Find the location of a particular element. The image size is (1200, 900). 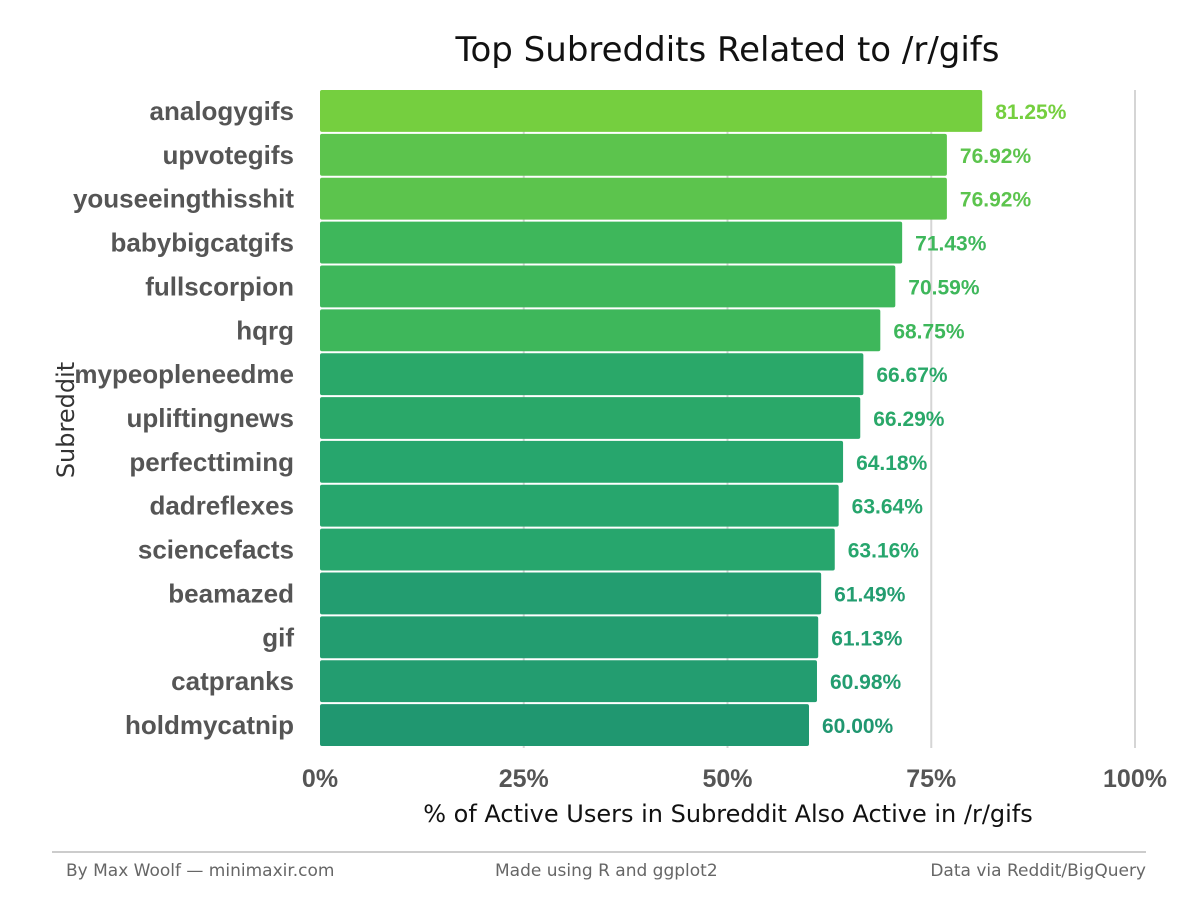

category-label-gif: gif is located at coordinates (278, 637).